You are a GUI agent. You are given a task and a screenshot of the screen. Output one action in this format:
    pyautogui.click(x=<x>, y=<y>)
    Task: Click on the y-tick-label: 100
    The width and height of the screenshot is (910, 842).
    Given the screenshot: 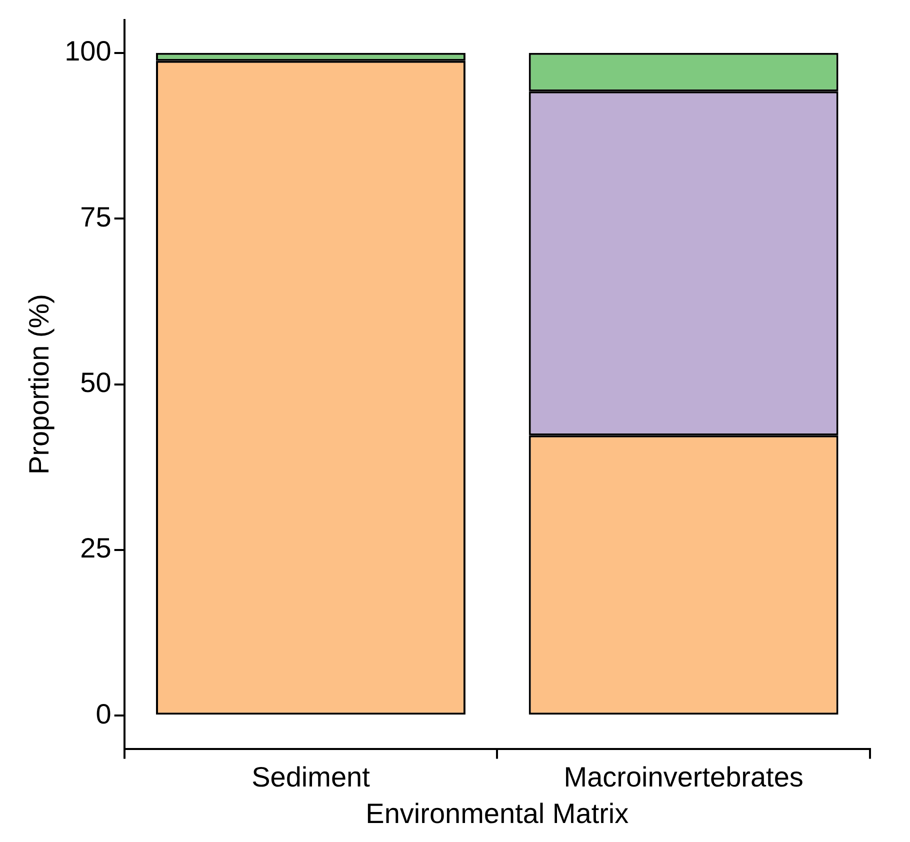 What is the action you would take?
    pyautogui.click(x=88, y=51)
    